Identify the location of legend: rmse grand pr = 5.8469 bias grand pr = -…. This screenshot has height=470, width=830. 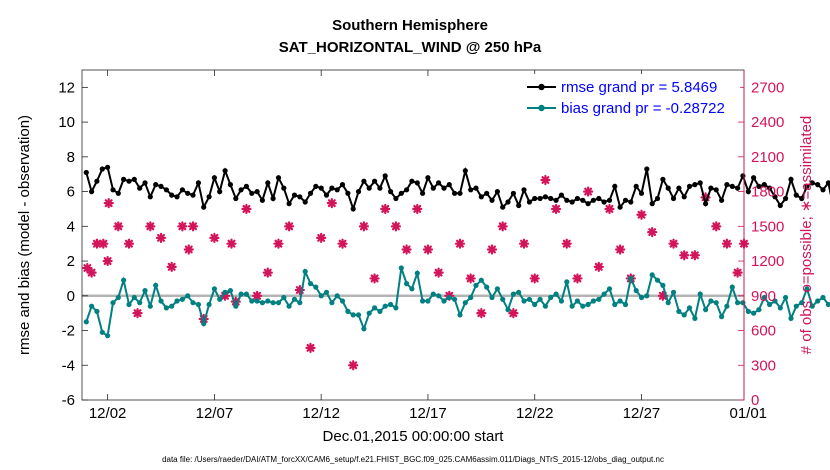
(631, 97).